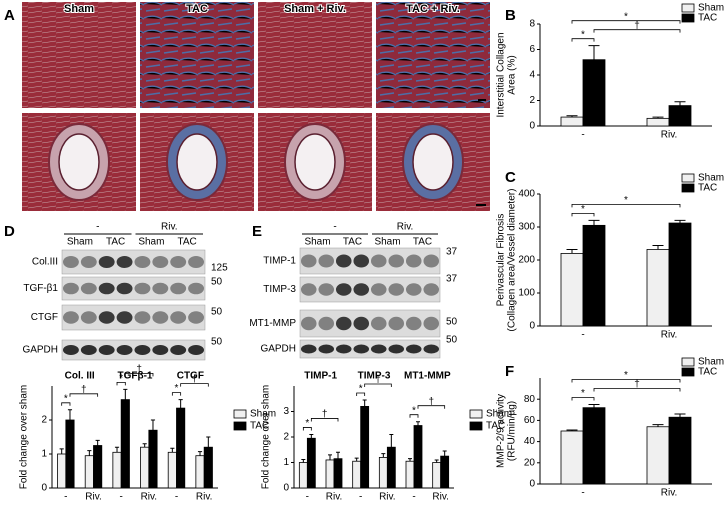  Describe the element at coordinates (509, 371) in the screenshot. I see `panel-label: F` at that location.